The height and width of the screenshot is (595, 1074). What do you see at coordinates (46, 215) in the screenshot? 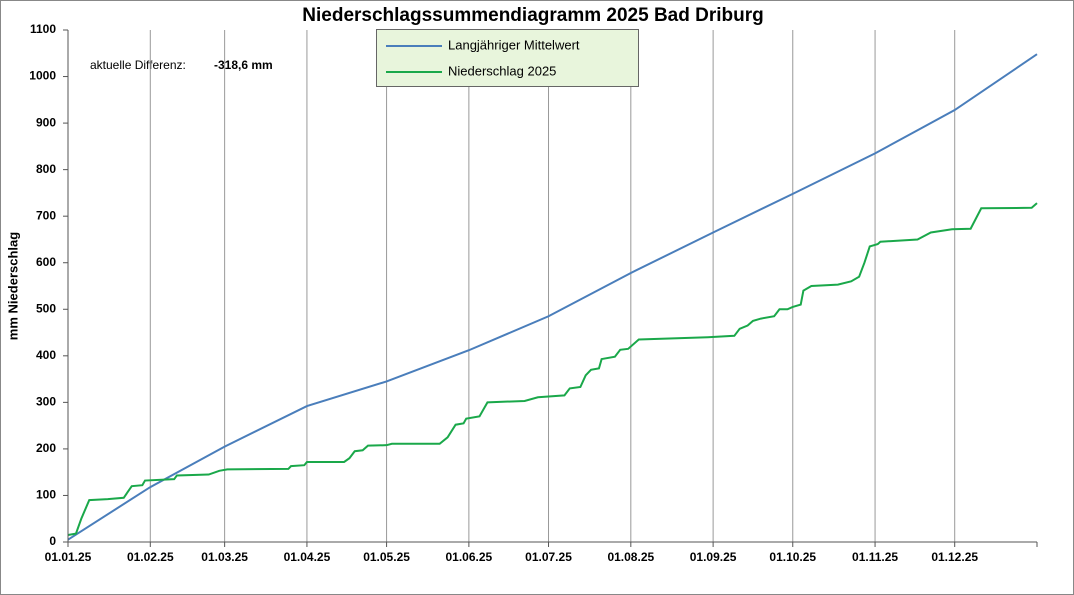
I see `y-tick-label: 700` at bounding box center [46, 215].